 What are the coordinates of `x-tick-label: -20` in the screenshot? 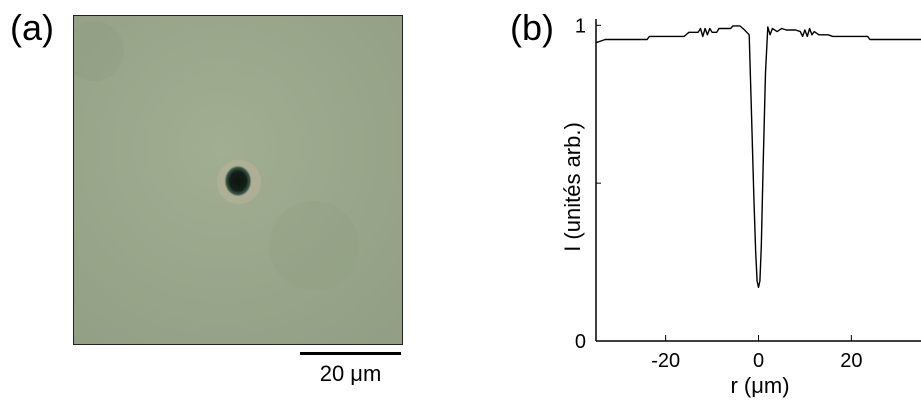 It's located at (665, 361).